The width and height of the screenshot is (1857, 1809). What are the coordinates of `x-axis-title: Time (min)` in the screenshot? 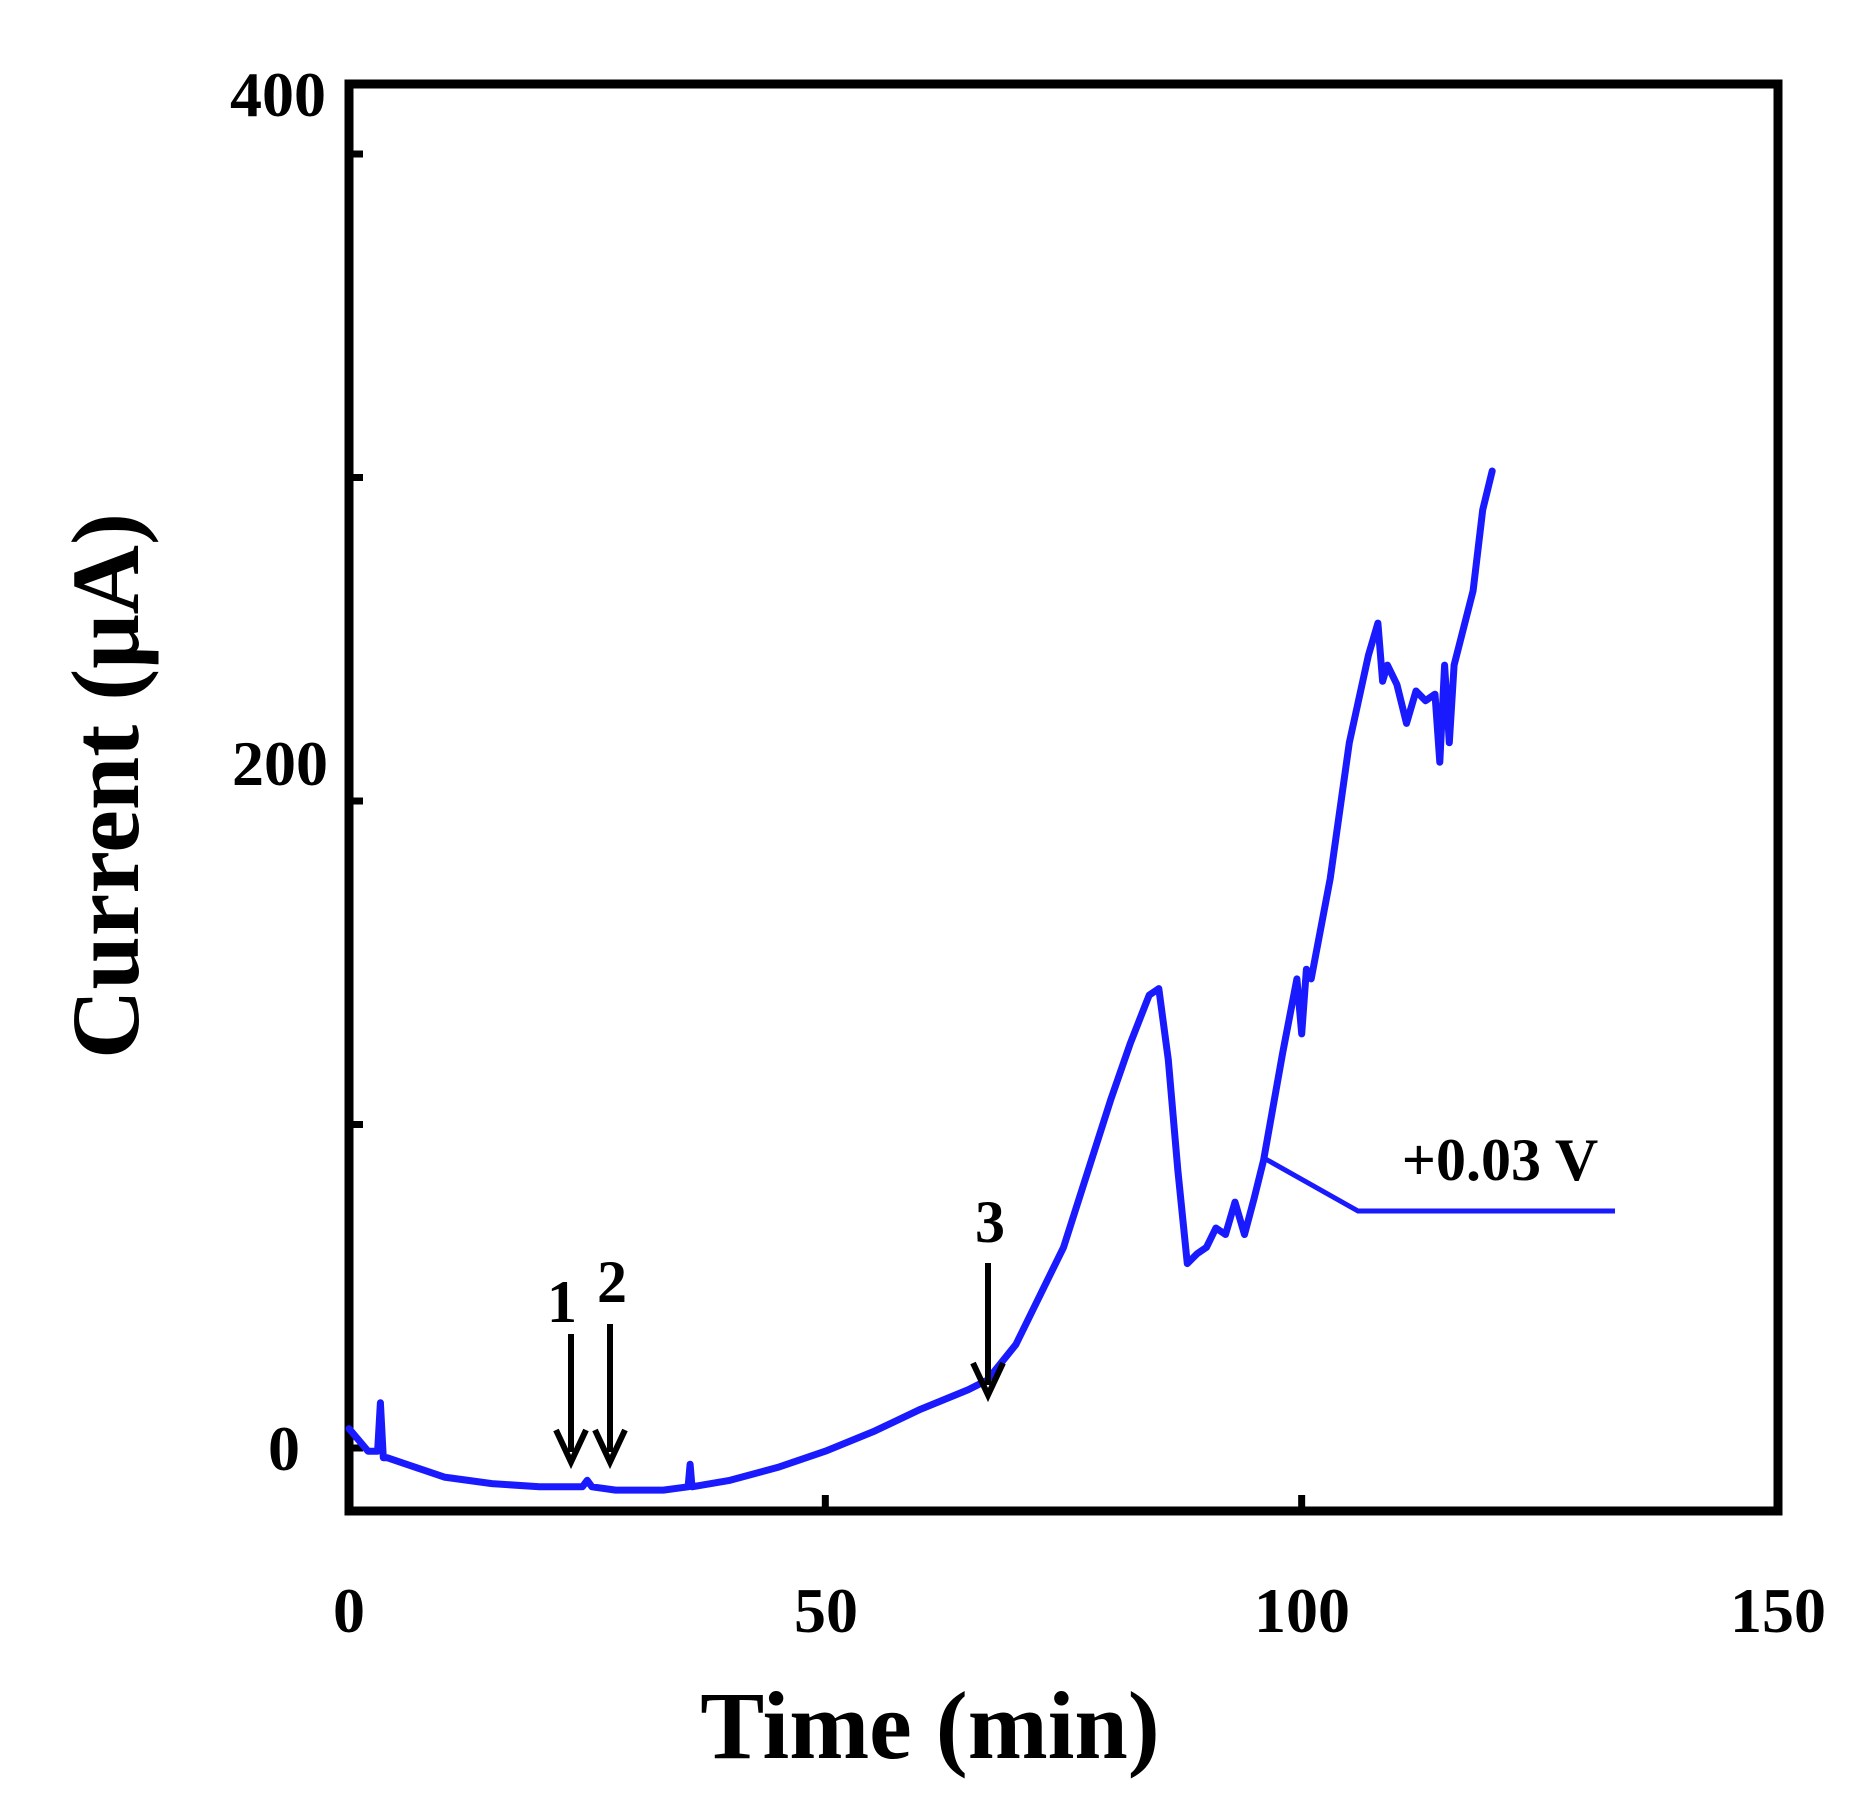 It's located at (930, 1725).